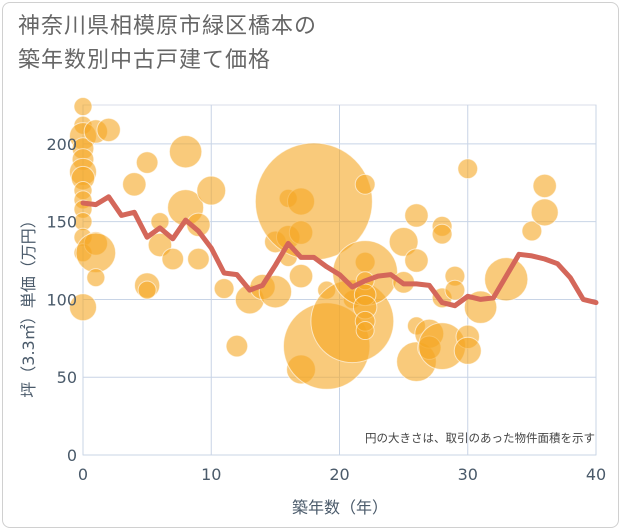 The width and height of the screenshot is (621, 530). I want to click on chart-title: 神奈川県相模原市緑区橋本の 築年数別中古戸建て価格, so click(308, 44).